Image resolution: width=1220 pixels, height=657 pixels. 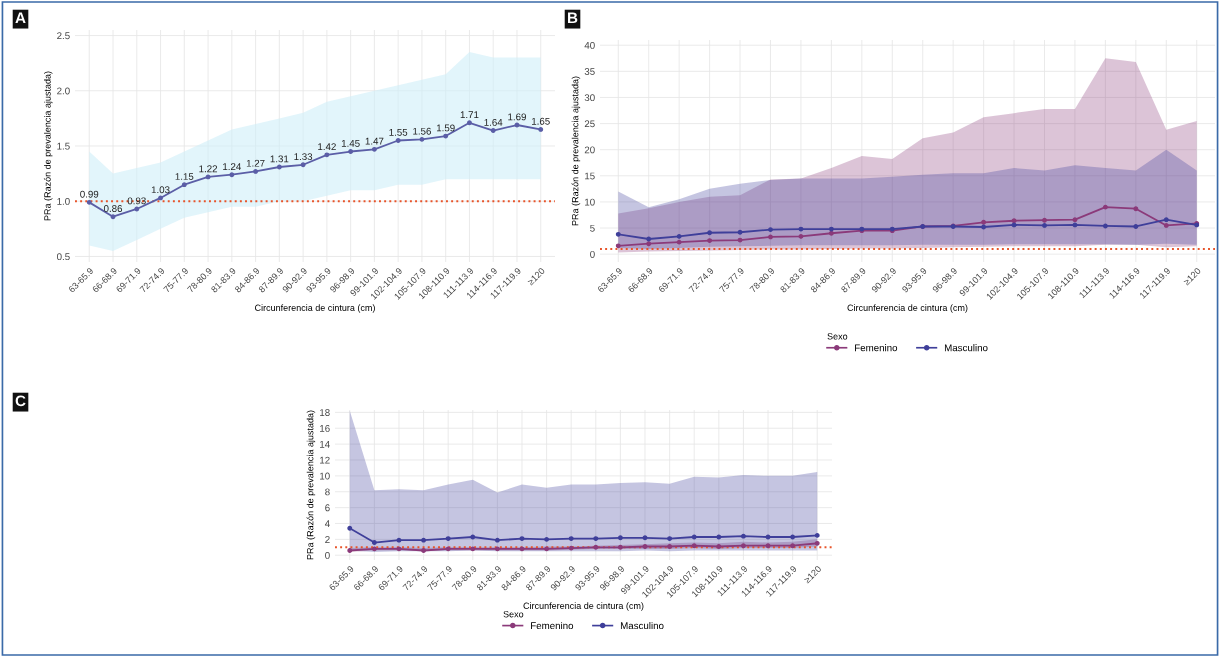 What do you see at coordinates (89, 194) in the screenshot?
I see `data-label: 0.99` at bounding box center [89, 194].